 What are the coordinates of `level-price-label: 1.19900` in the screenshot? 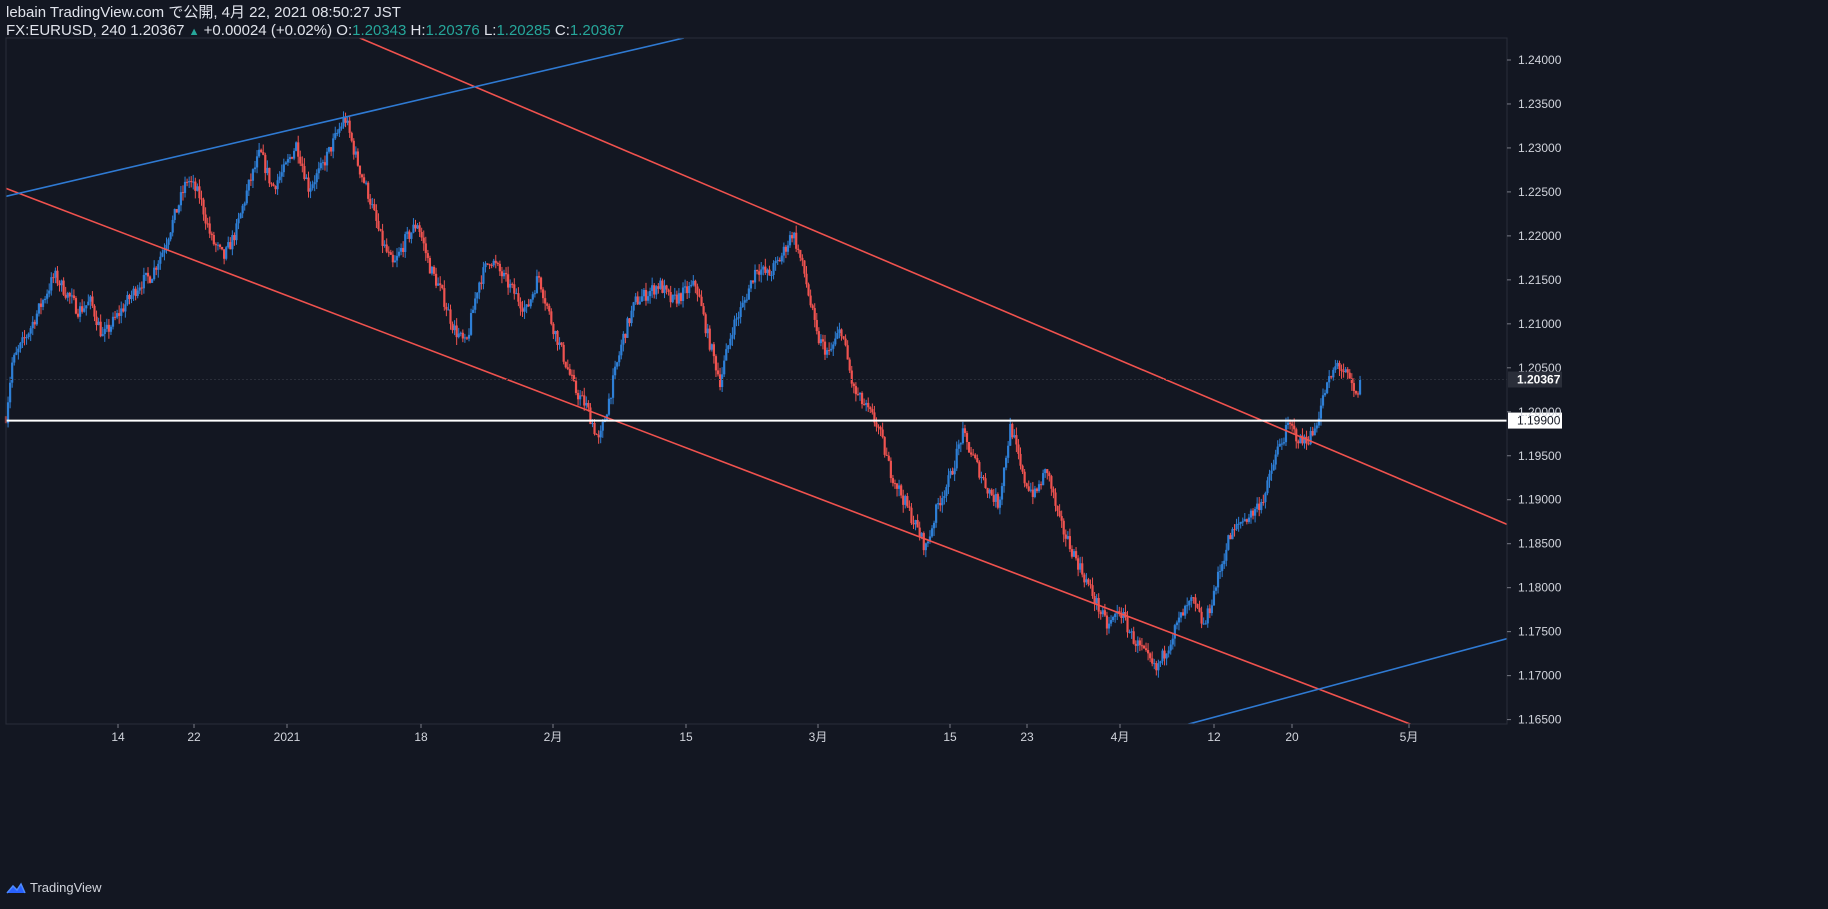 It's located at (1539, 421).